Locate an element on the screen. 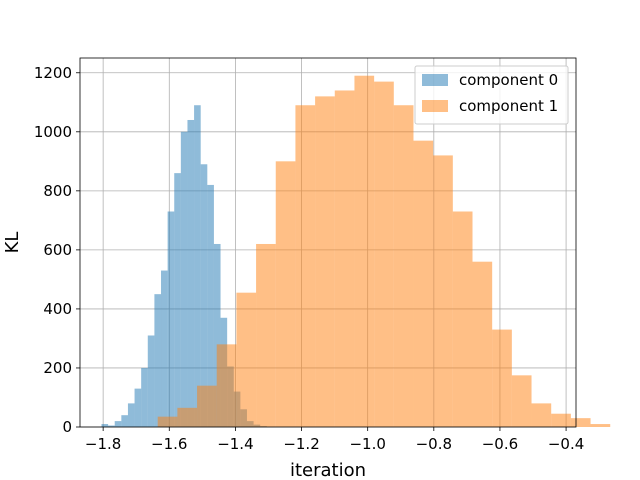 The width and height of the screenshot is (640, 480). x-tick-label: −0.8 is located at coordinates (434, 444).